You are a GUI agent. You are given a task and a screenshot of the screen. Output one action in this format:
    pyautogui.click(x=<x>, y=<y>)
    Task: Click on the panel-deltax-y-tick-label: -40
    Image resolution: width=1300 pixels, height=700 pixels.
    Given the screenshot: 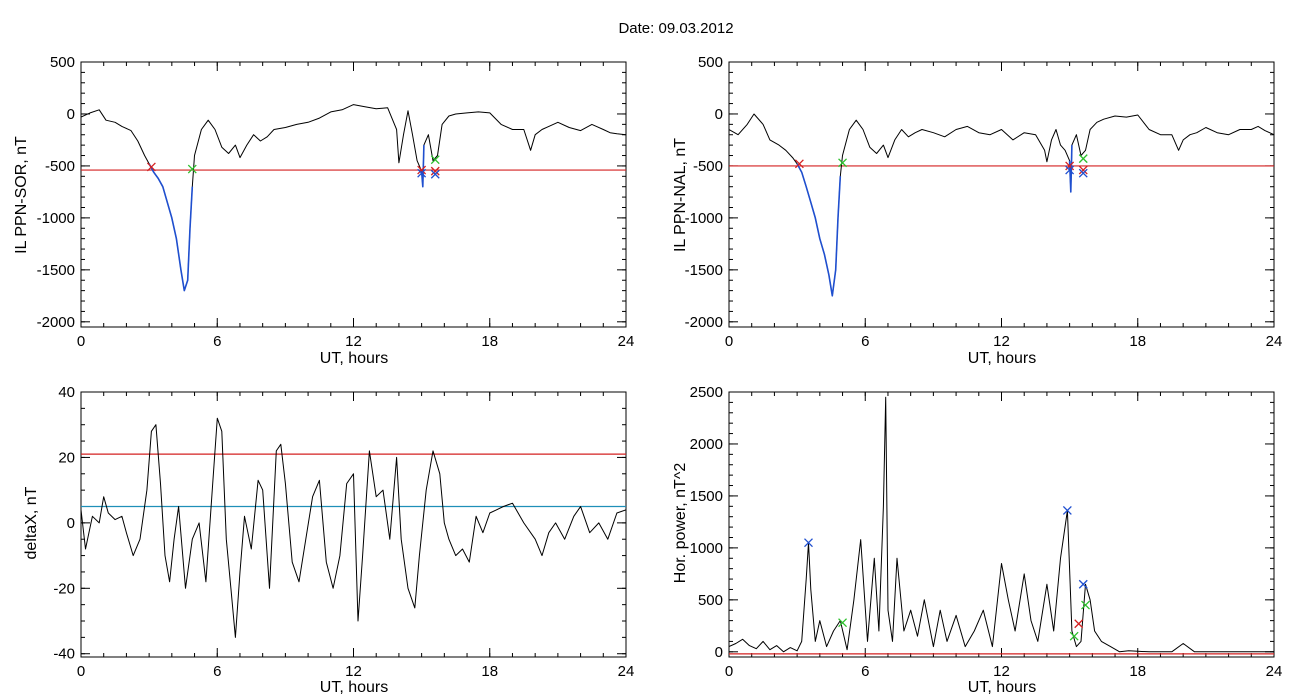 What is the action you would take?
    pyautogui.click(x=64, y=654)
    